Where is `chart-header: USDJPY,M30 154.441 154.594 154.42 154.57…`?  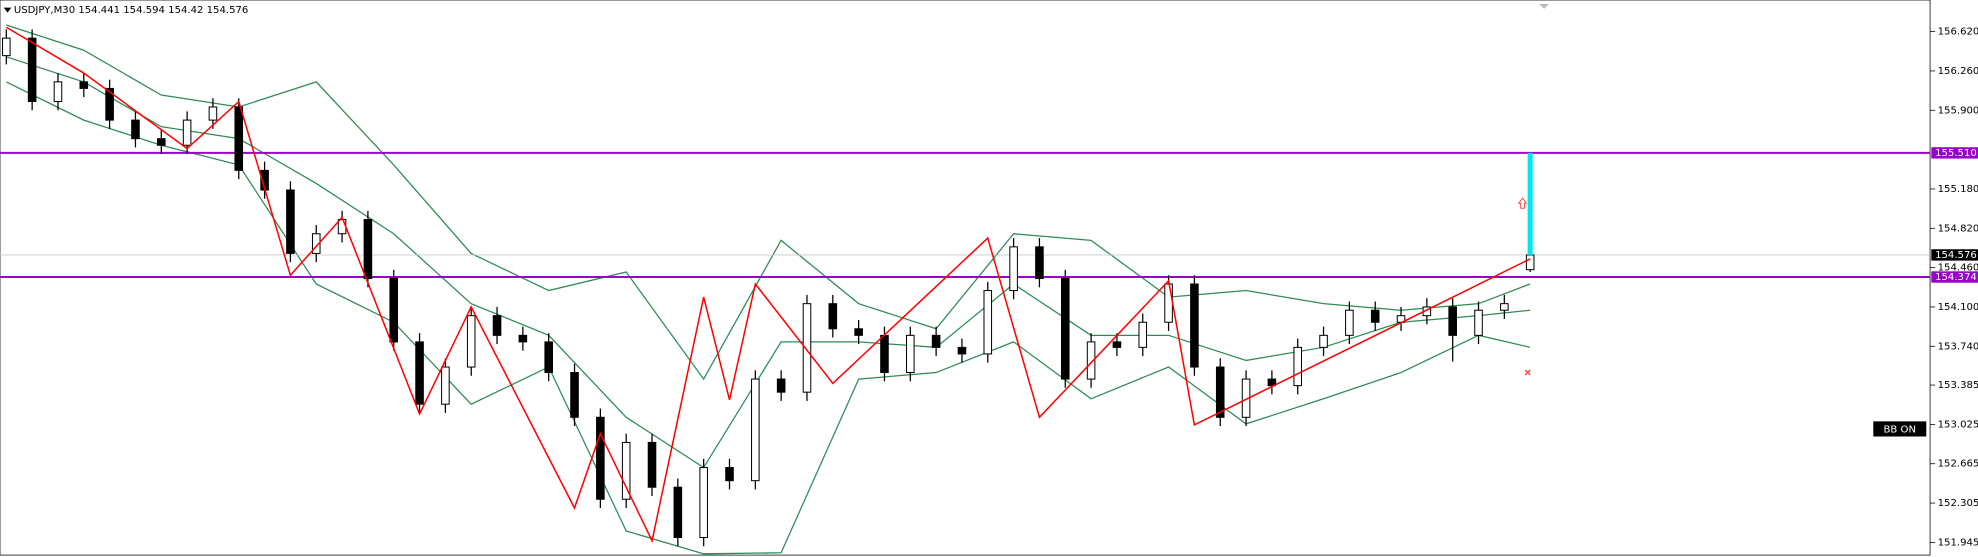
chart-header: USDJPY,M30 154.441 154.594 154.42 154.57… is located at coordinates (131, 10).